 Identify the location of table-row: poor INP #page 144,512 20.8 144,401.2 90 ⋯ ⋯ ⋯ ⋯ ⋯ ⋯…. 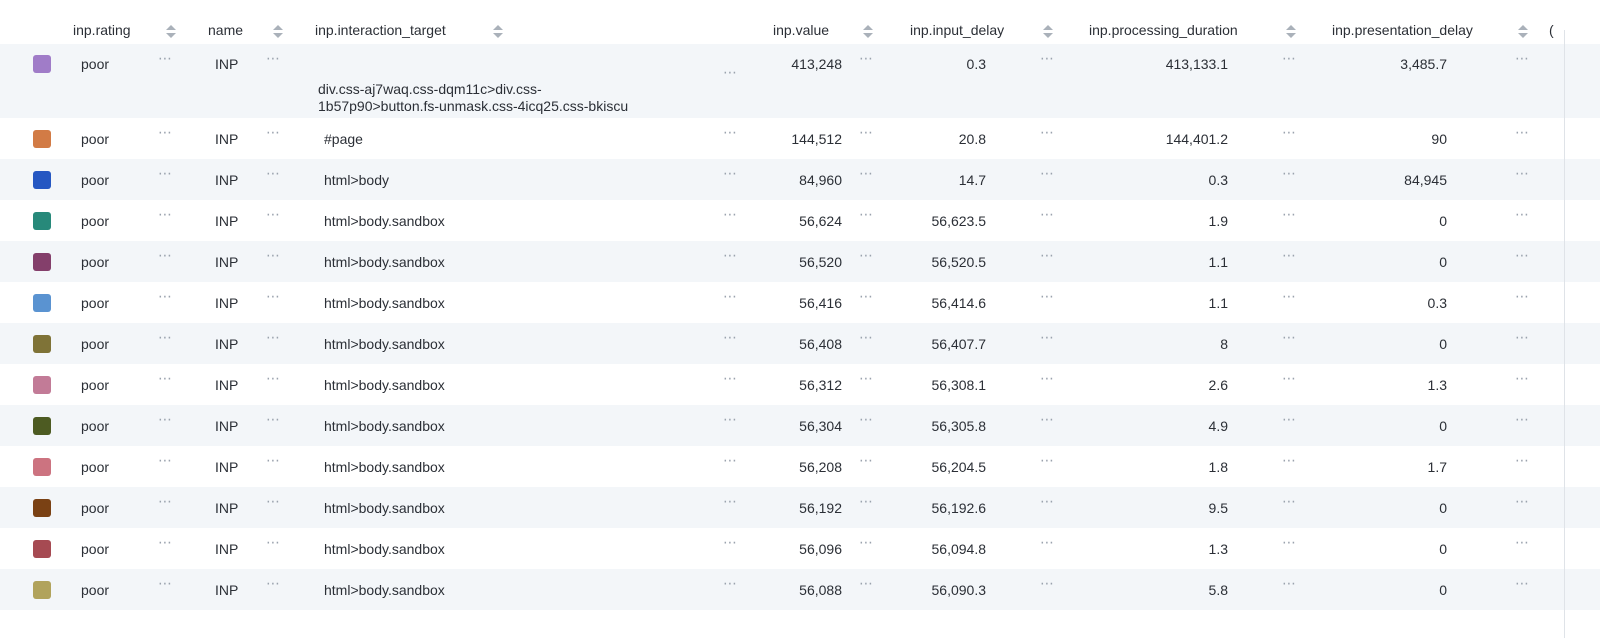
(800, 138).